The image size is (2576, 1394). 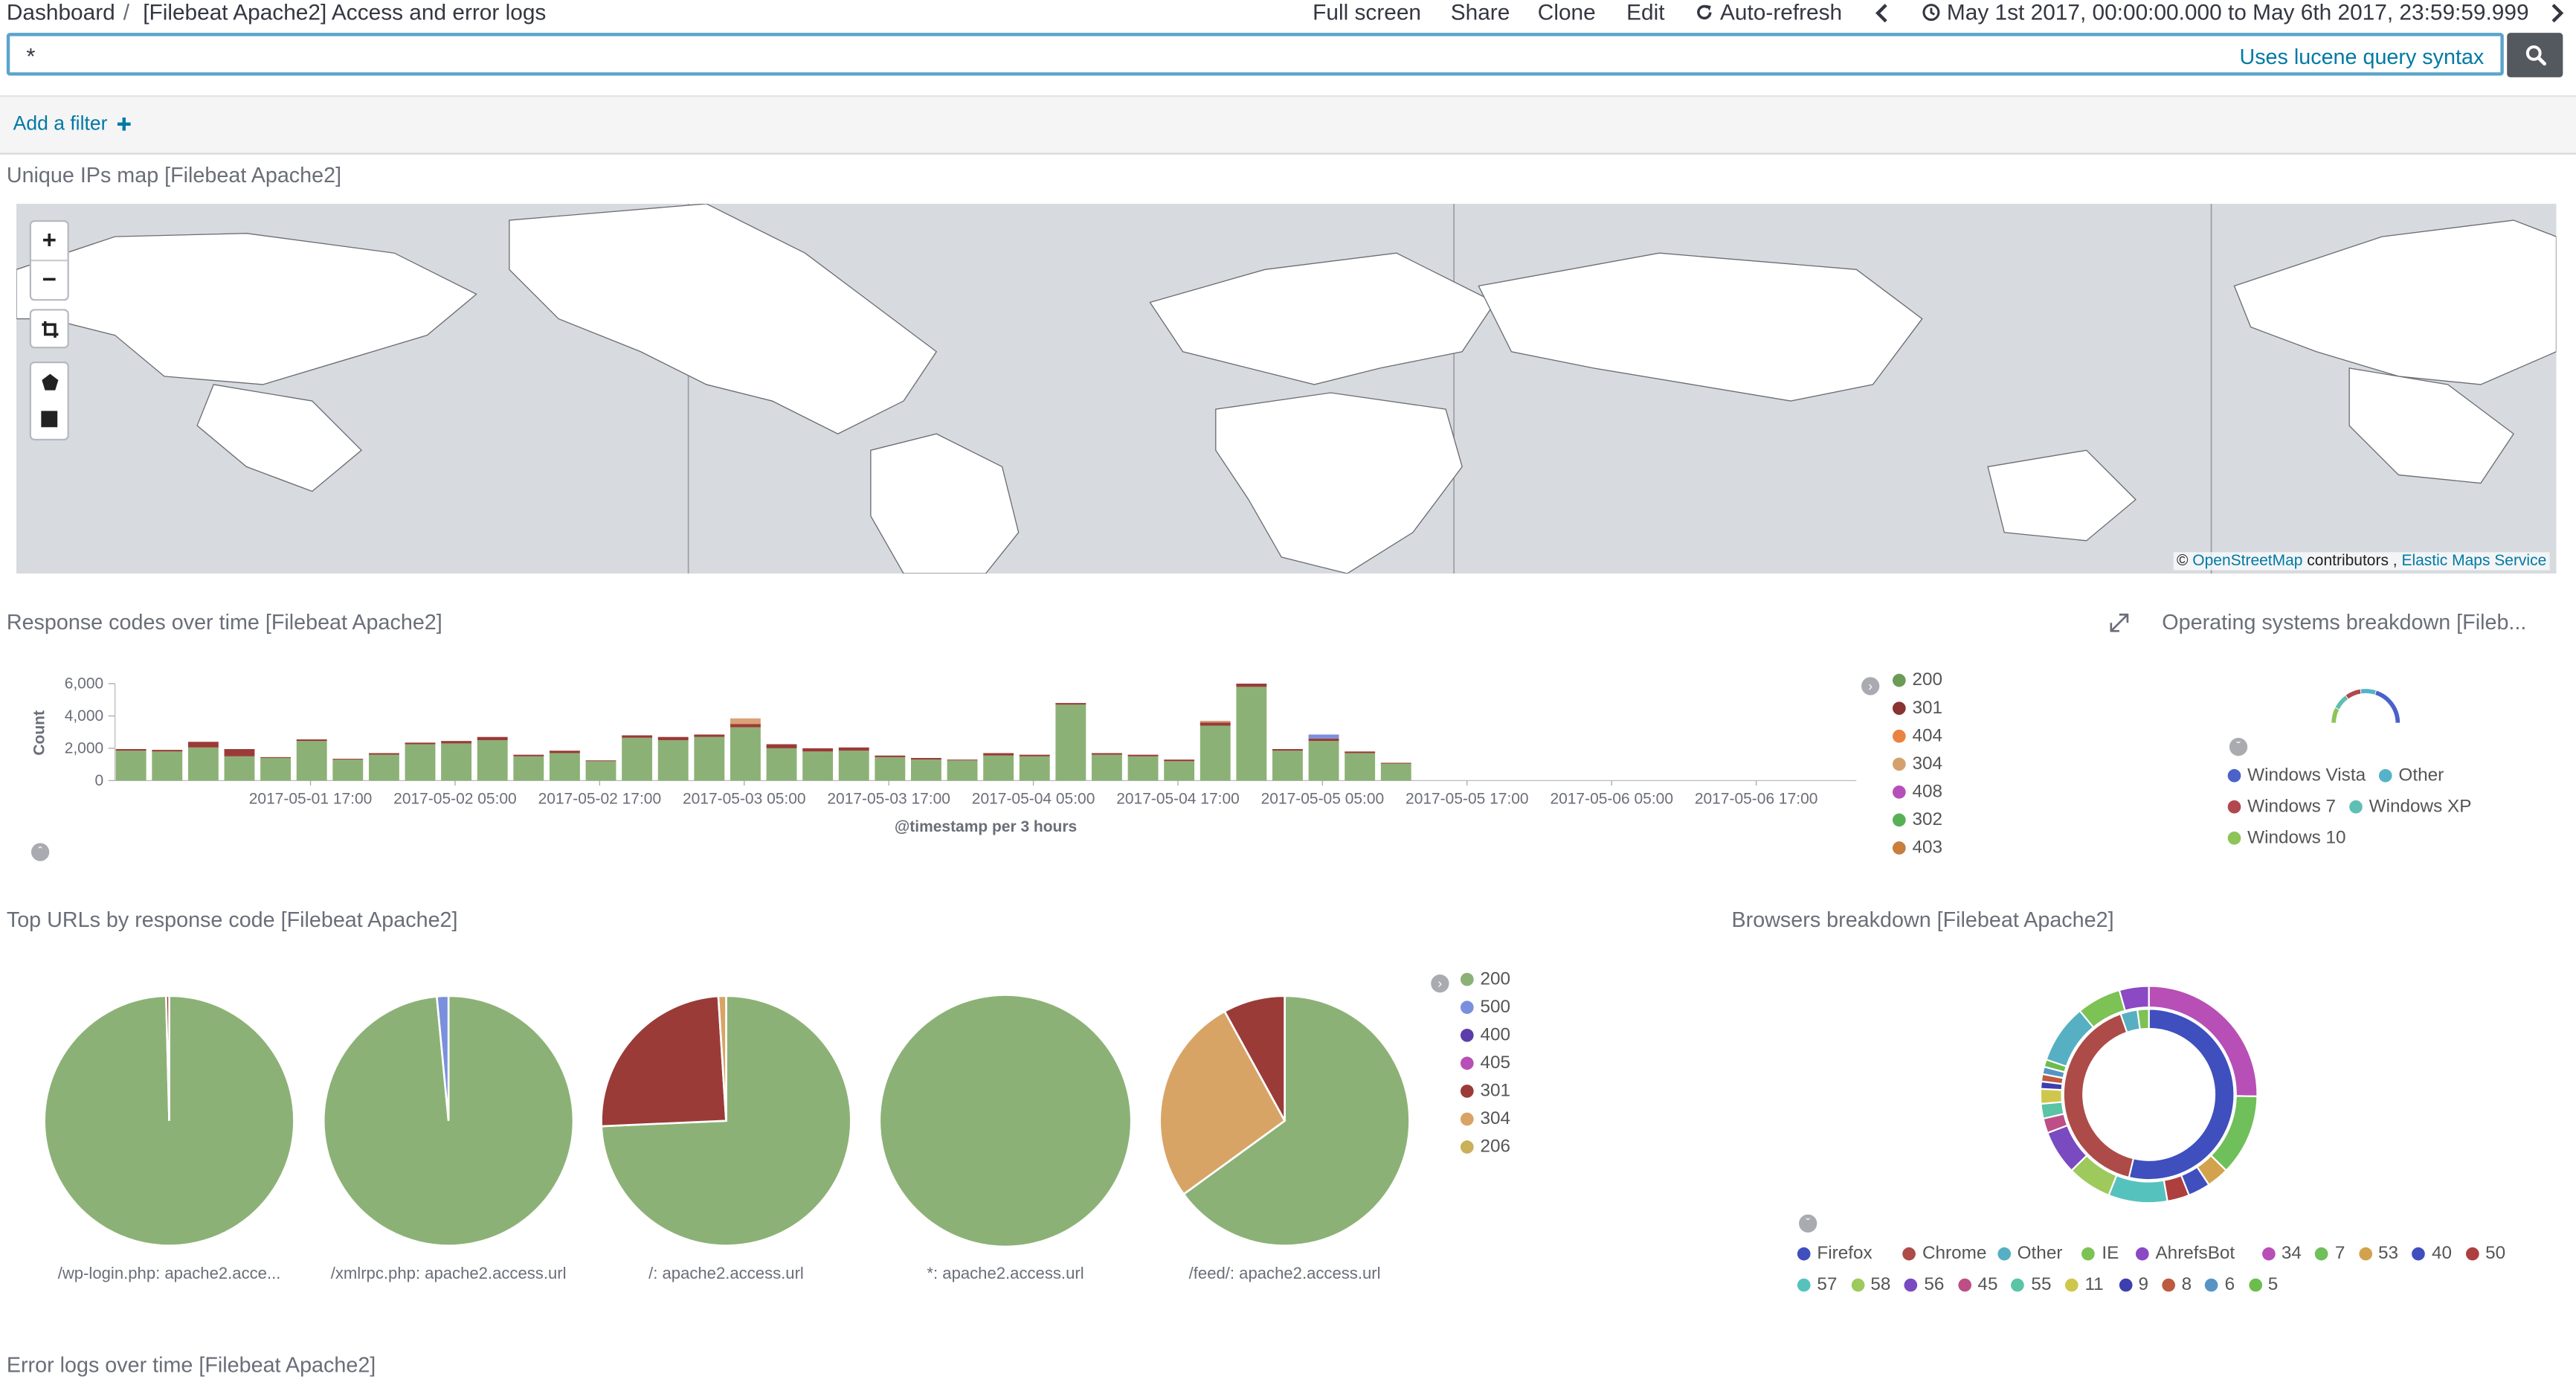 What do you see at coordinates (2177, 1285) in the screenshot?
I see `browsers-legend-item: 8` at bounding box center [2177, 1285].